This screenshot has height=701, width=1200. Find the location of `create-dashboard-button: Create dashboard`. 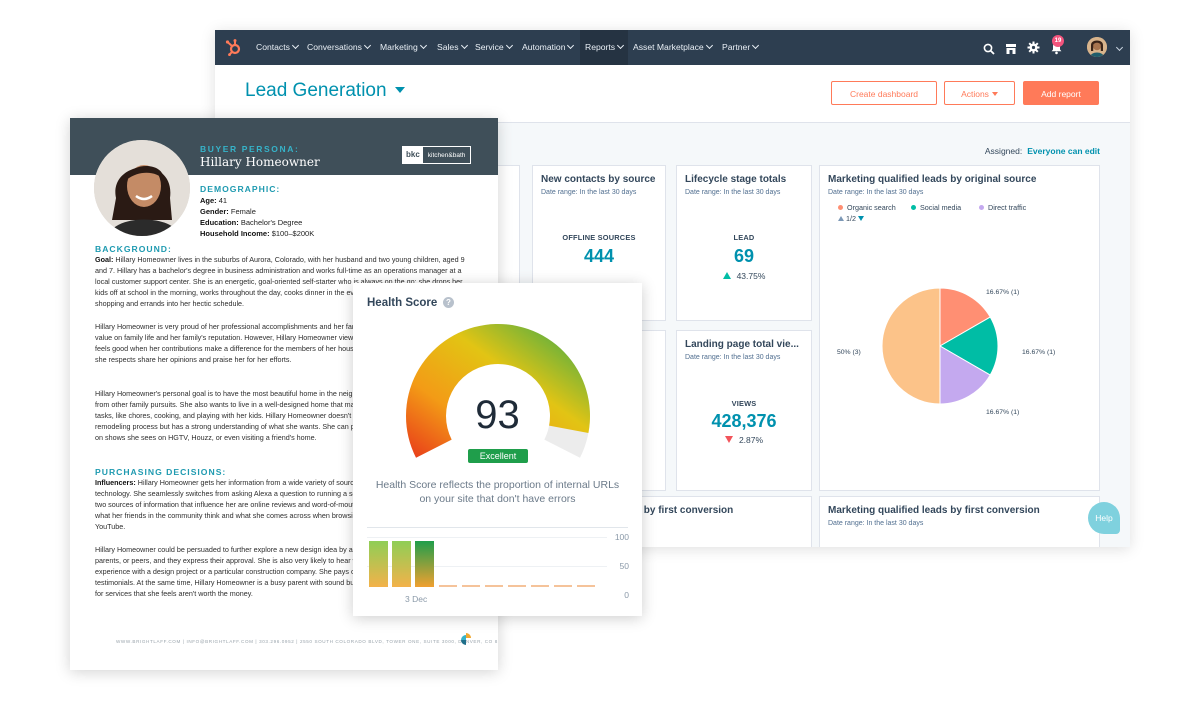

create-dashboard-button: Create dashboard is located at coordinates (884, 93).